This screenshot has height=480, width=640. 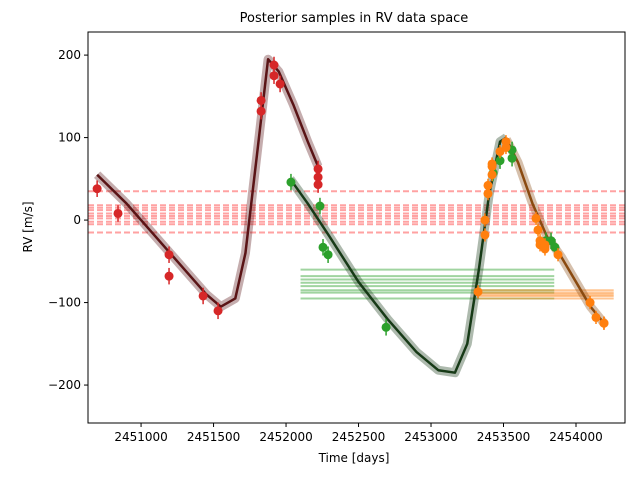 I want to click on x-tick-label: 2451000, so click(x=140, y=437).